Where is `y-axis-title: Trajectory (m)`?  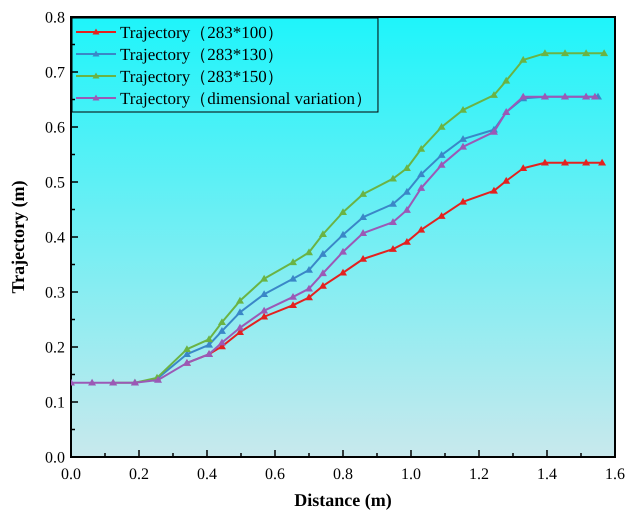
y-axis-title: Trajectory (m) is located at coordinates (18, 237).